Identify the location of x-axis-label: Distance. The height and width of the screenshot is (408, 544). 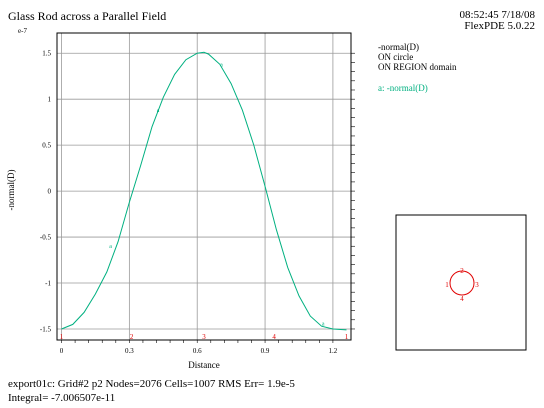
(204, 365).